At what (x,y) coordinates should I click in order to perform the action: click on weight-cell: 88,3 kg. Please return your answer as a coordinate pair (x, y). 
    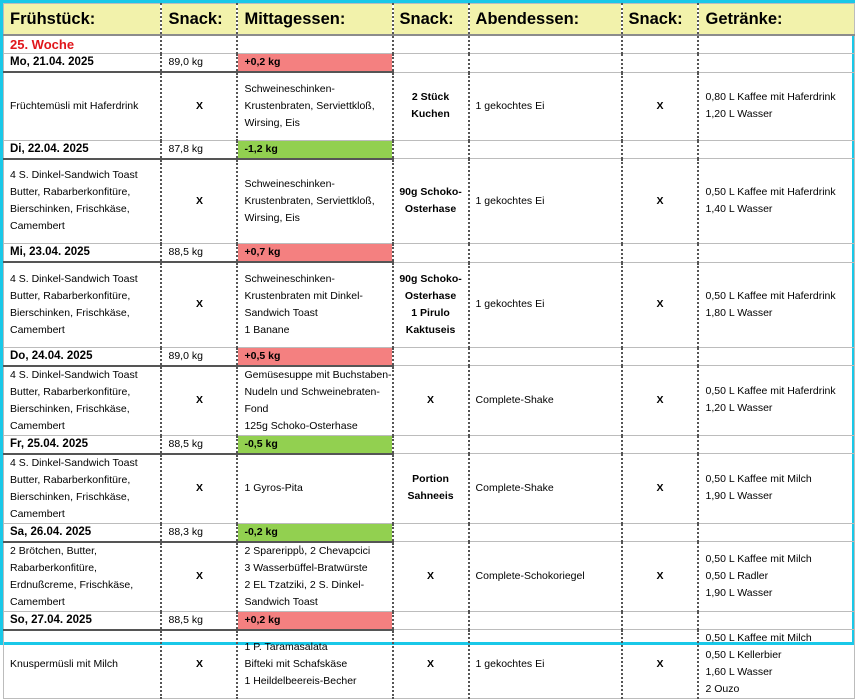
    Looking at the image, I should click on (199, 532).